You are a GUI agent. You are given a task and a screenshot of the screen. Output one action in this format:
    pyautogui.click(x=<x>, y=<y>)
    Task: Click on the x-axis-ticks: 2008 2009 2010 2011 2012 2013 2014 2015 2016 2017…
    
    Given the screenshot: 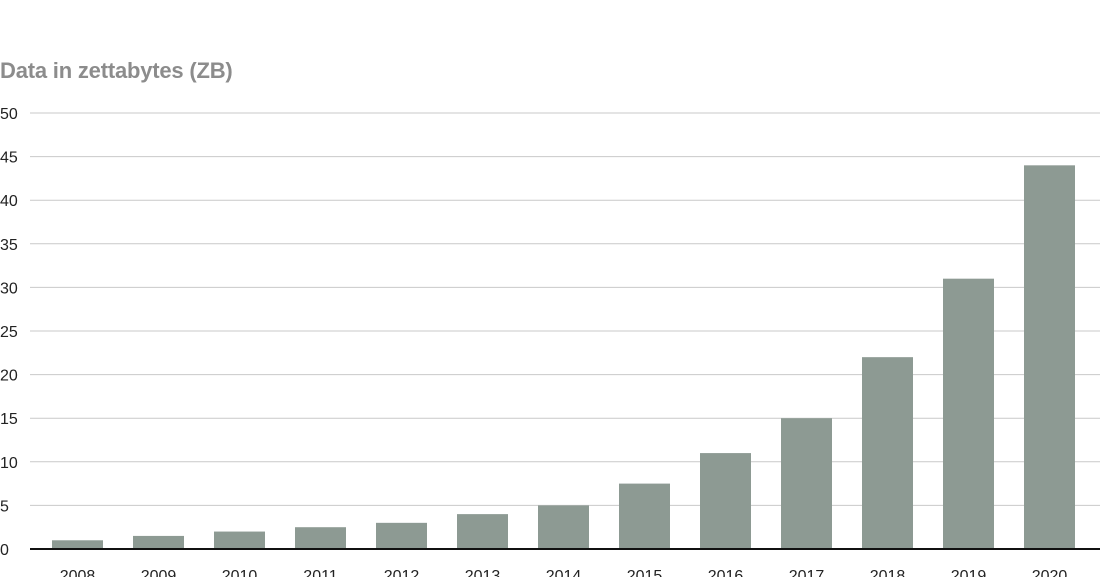 What is the action you would take?
    pyautogui.click(x=564, y=572)
    